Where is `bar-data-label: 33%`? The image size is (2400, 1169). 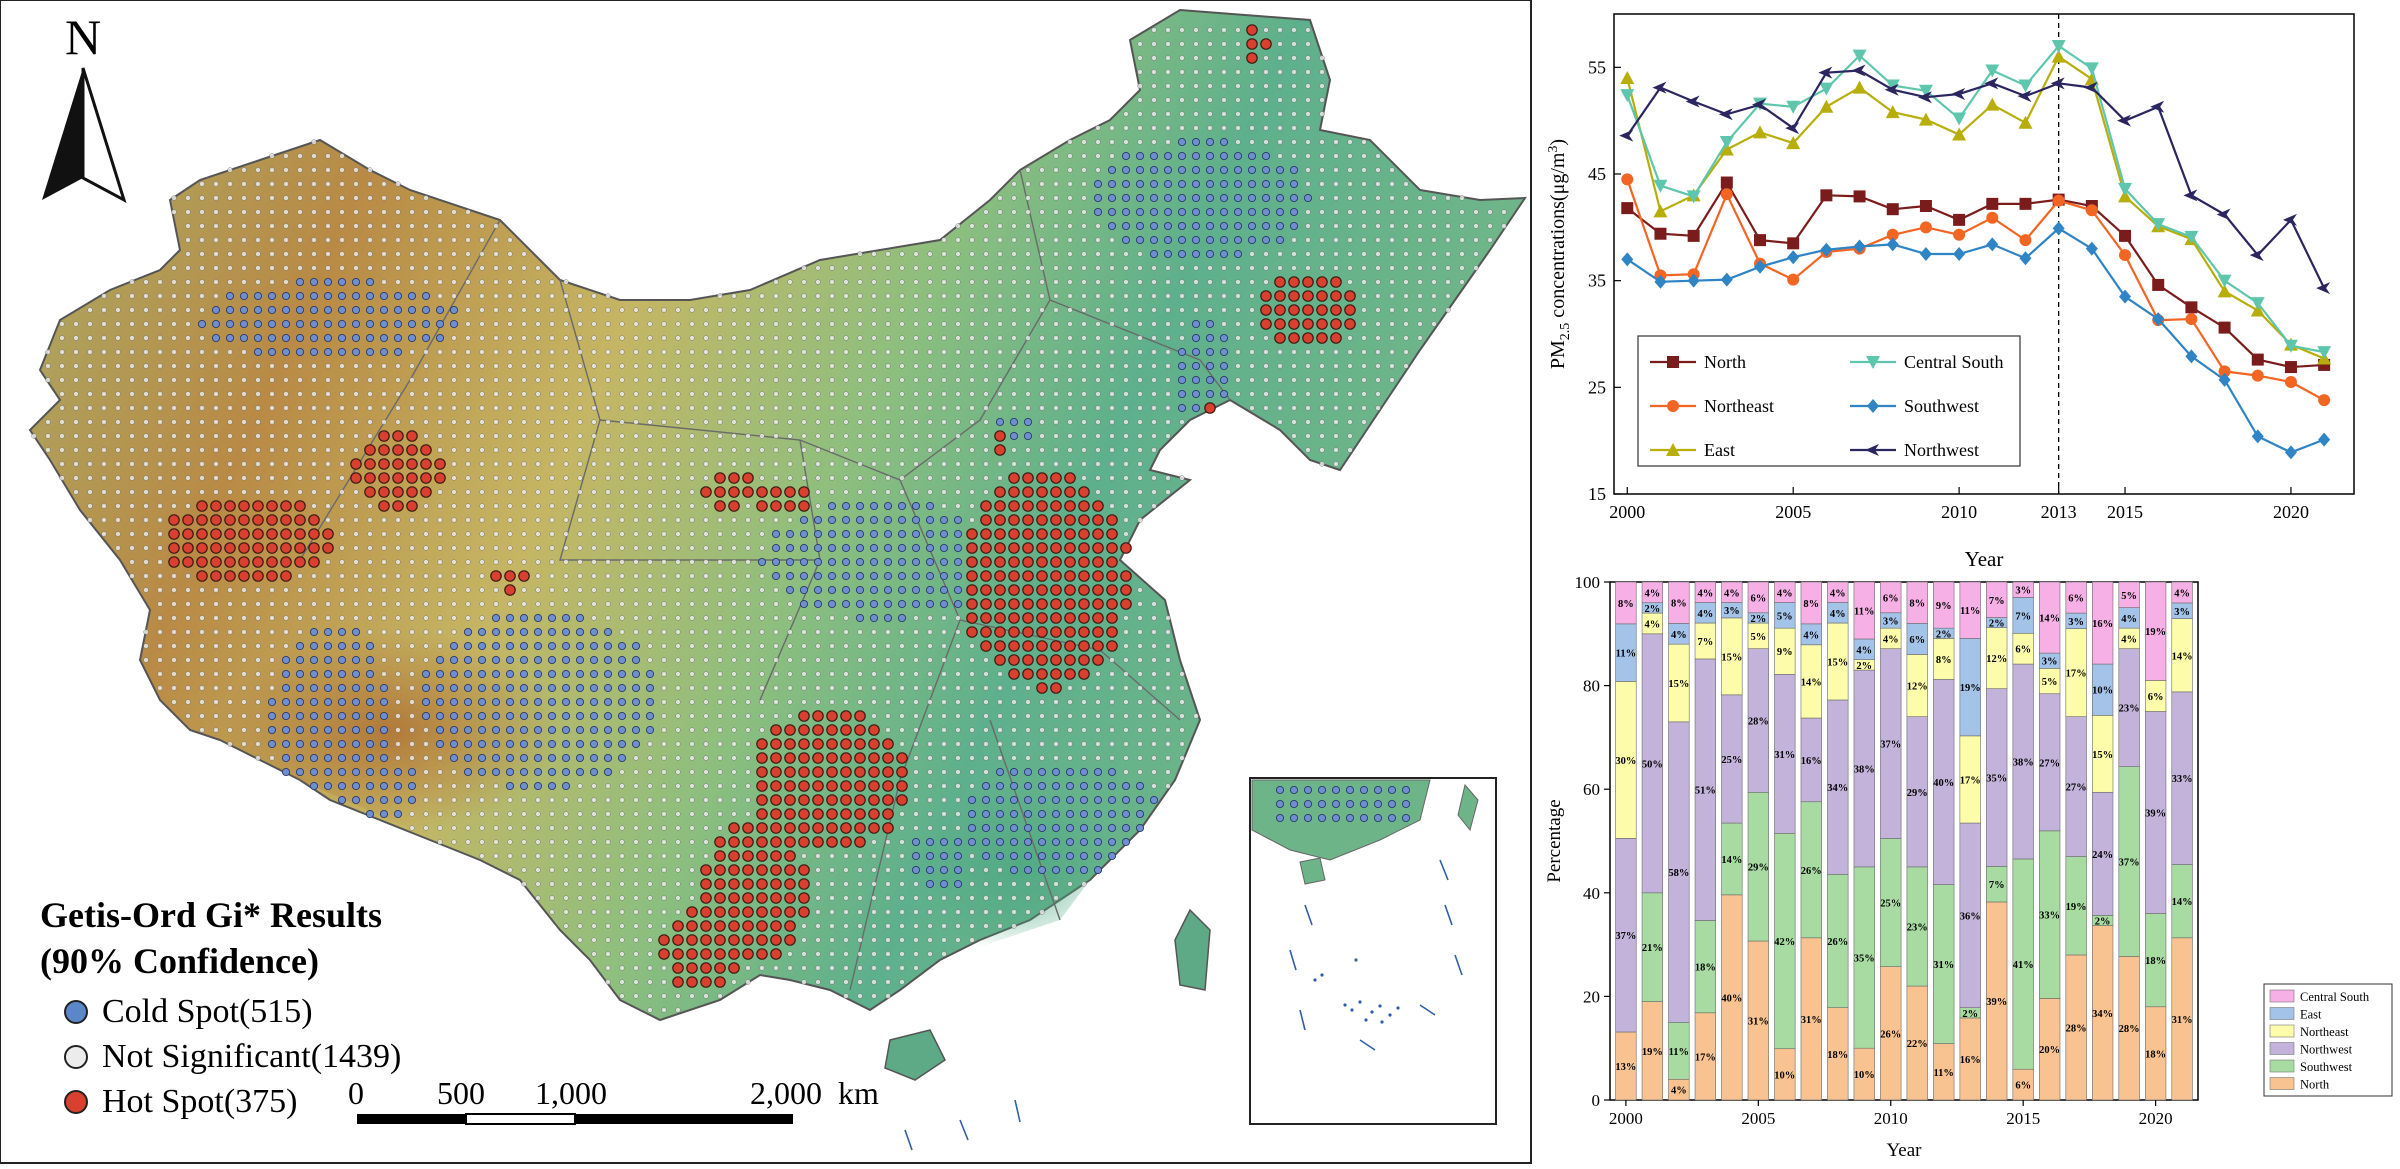 bar-data-label: 33% is located at coordinates (2049, 916).